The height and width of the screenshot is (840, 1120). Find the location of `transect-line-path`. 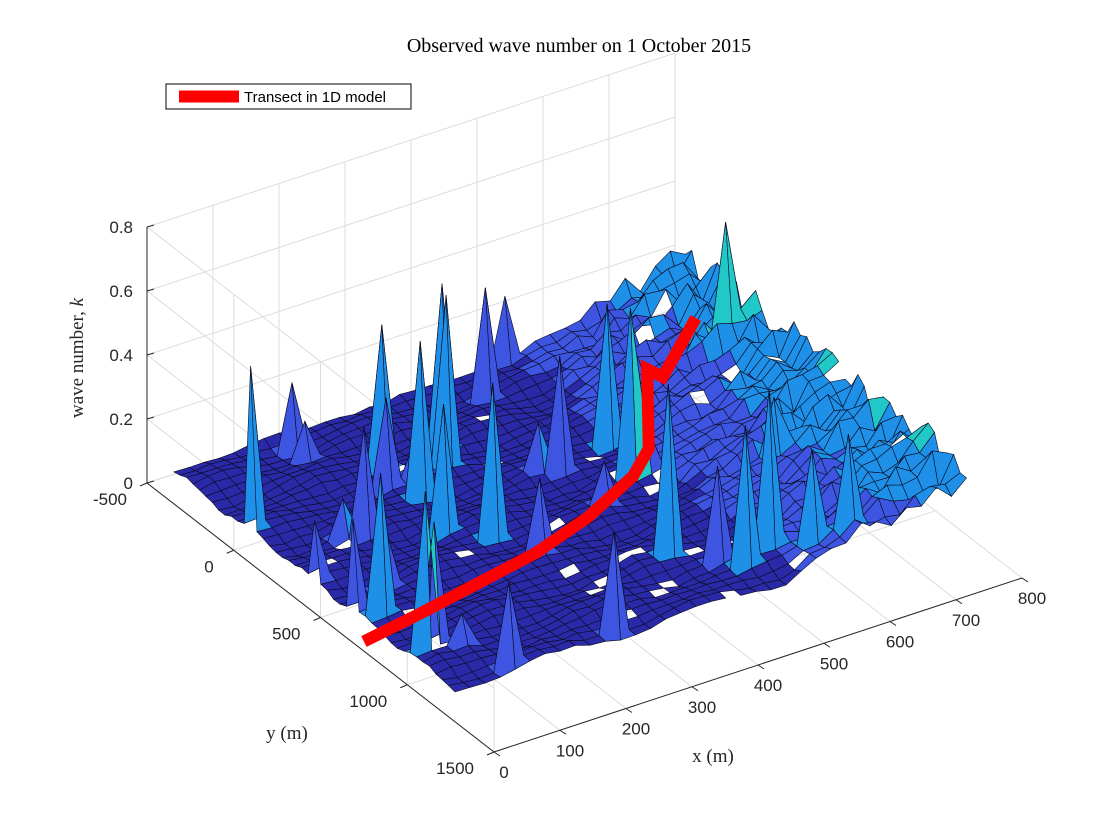

transect-line-path is located at coordinates (531, 481).